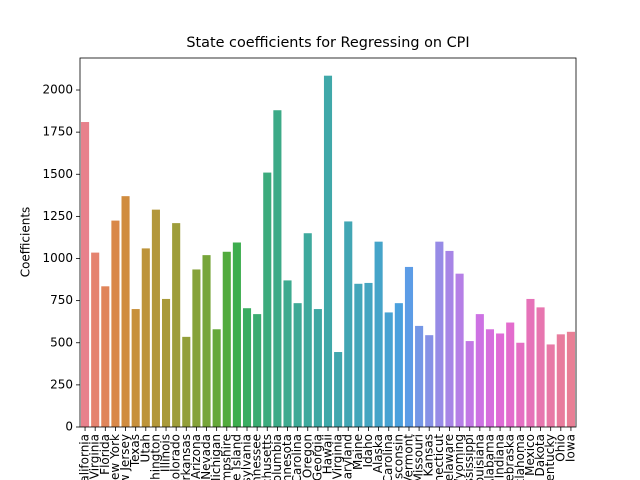 The image size is (640, 480). Describe the element at coordinates (358, 452) in the screenshot. I see `x-tick-label: Maine` at that location.